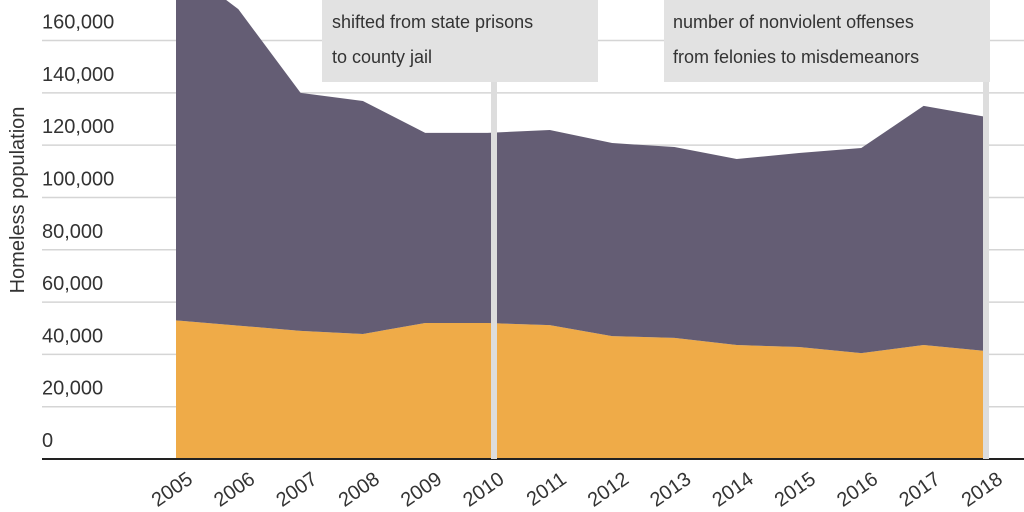  I want to click on x-tick-label: 2018, so click(982, 490).